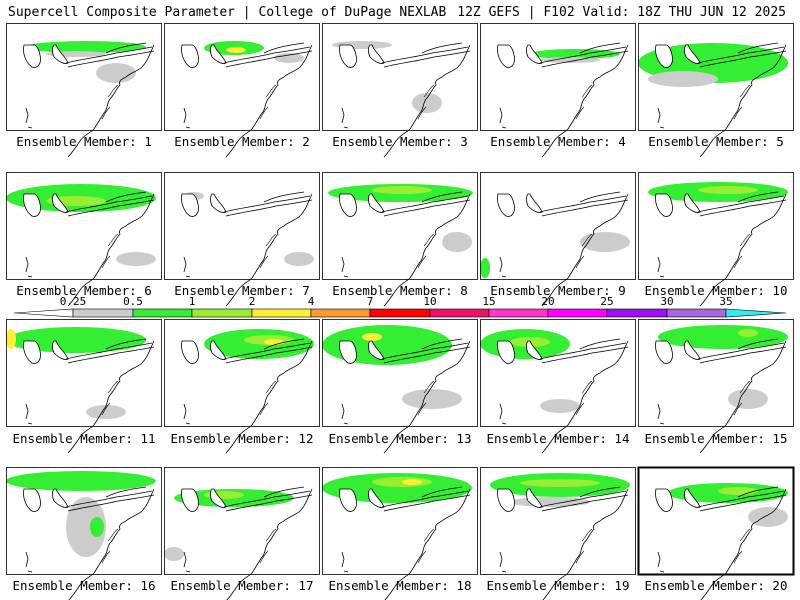 The image size is (800, 600). What do you see at coordinates (133, 301) in the screenshot?
I see `colorbar-tick-label: 0.5` at bounding box center [133, 301].